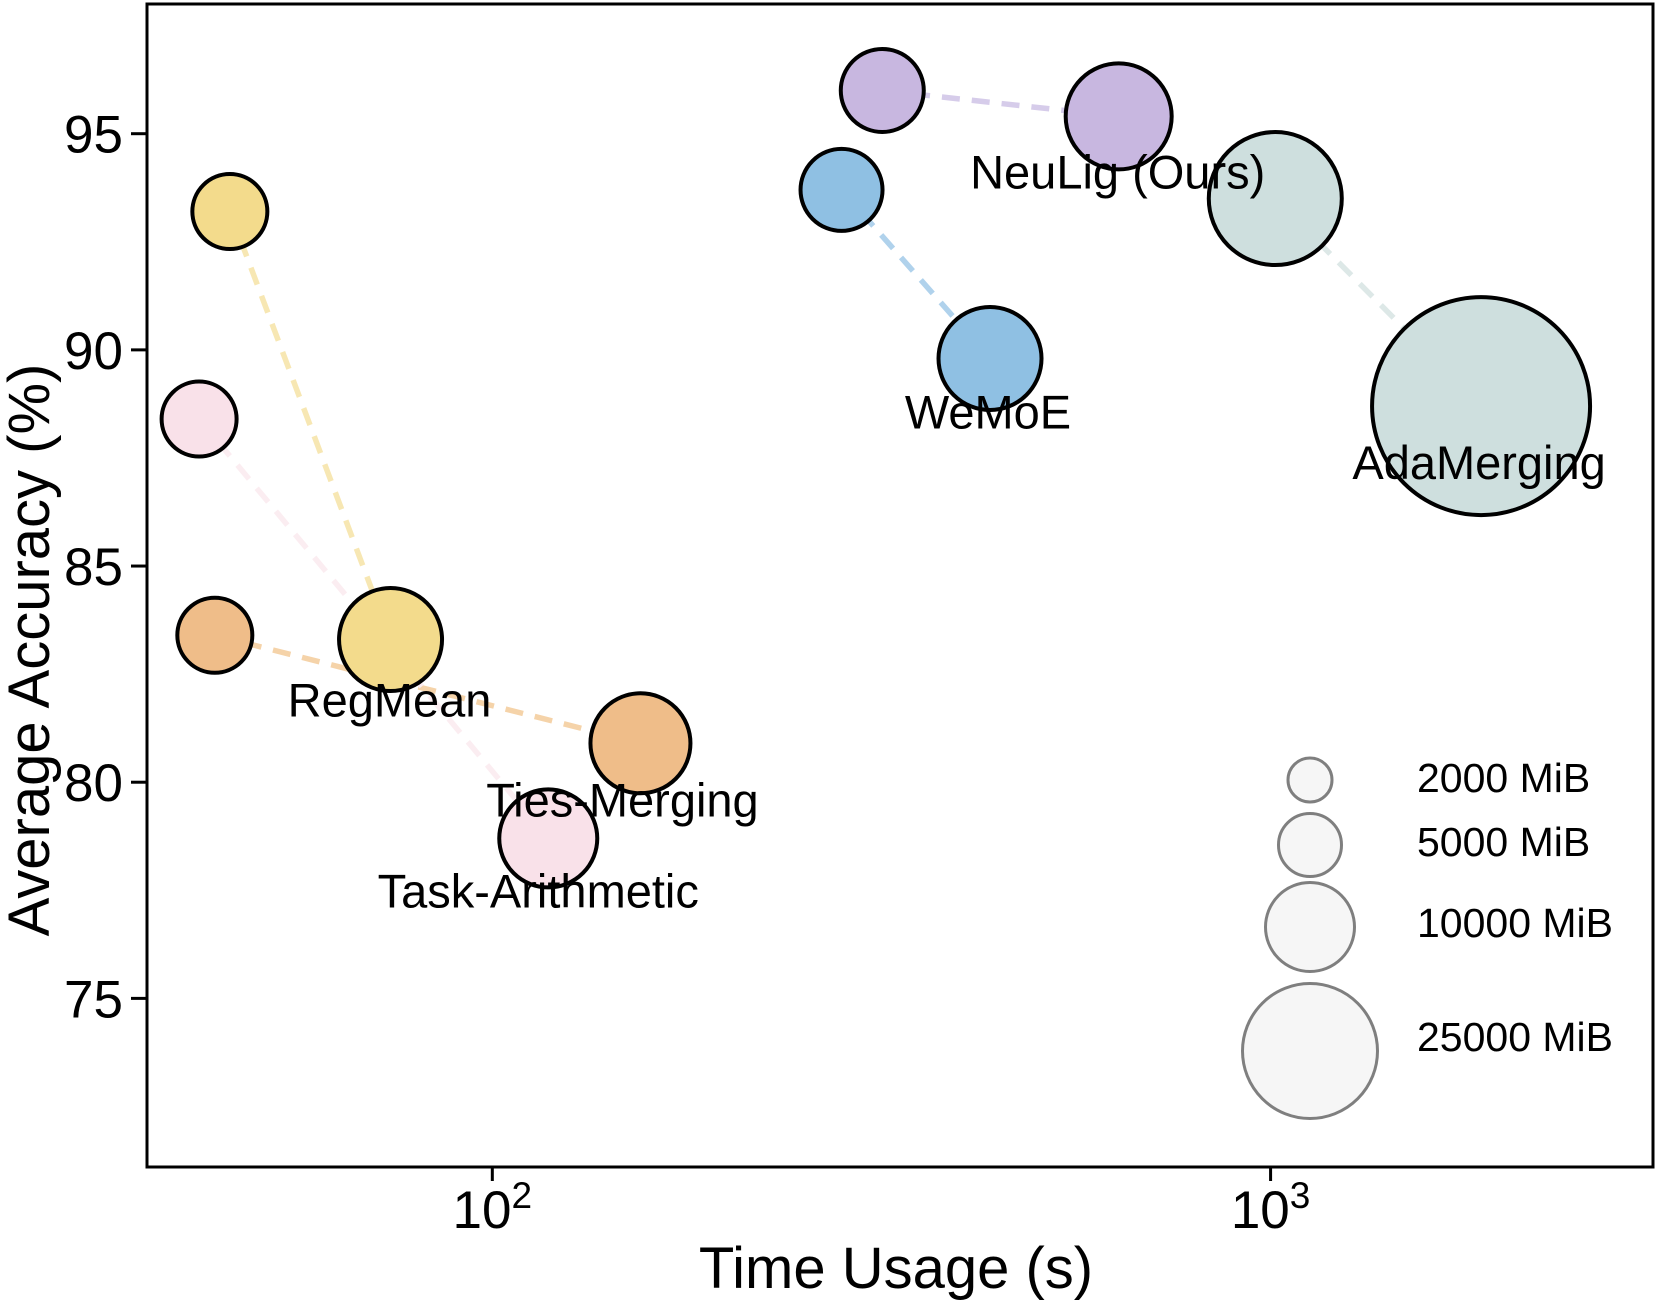 Image resolution: width=1662 pixels, height=1301 pixels. Describe the element at coordinates (988, 412) in the screenshot. I see `point-label-wemoe: WeMoE` at that location.